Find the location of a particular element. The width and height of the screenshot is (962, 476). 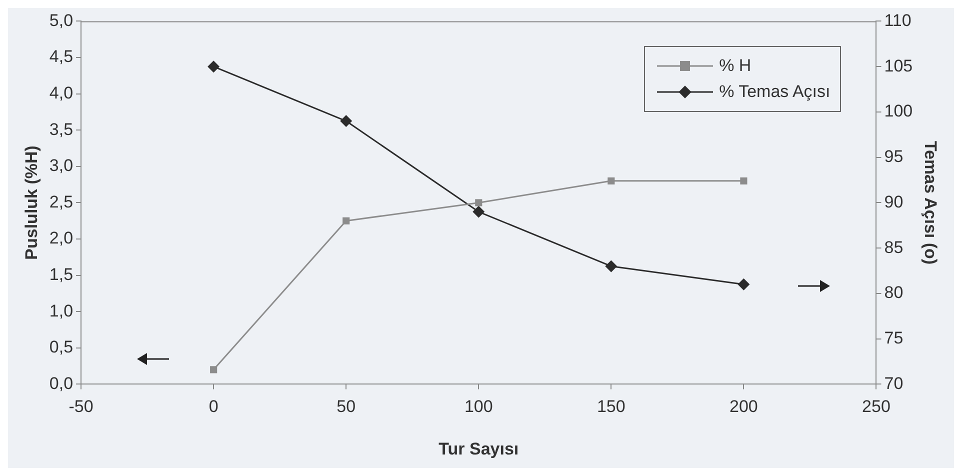

y-tick-label: 2,5 is located at coordinates (61, 202).